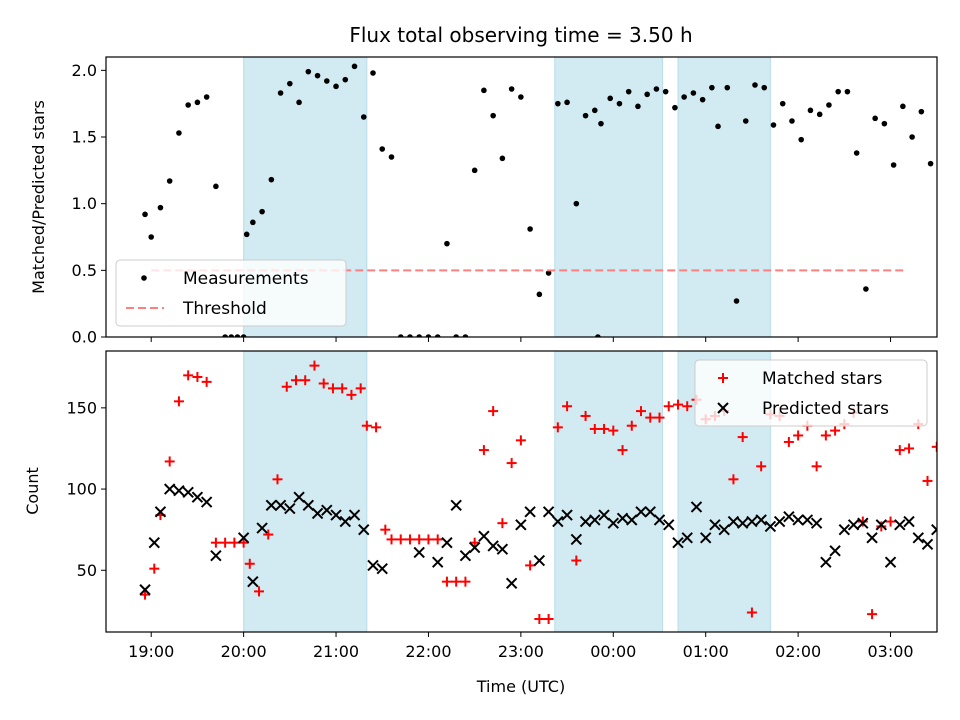 The image size is (960, 720). I want to click on panel-0-y-tick-label-0: 0.0, so click(84, 337).